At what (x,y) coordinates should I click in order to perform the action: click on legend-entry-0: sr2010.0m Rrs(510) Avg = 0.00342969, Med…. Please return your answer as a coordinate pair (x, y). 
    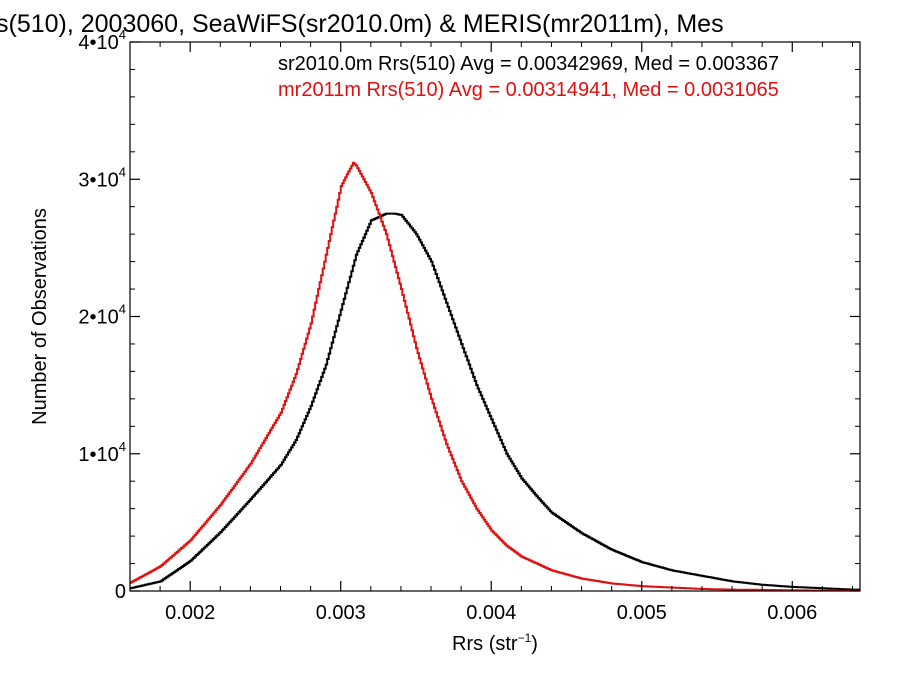
    Looking at the image, I should click on (528, 64).